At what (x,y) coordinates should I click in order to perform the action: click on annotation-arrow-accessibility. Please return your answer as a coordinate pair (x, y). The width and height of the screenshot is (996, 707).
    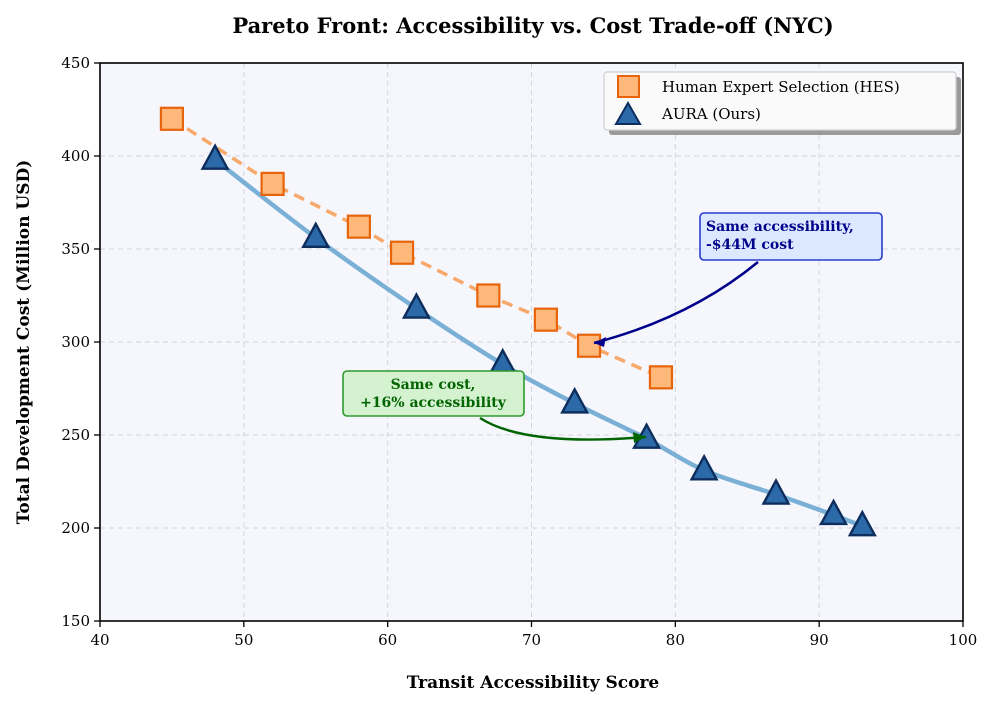
    Looking at the image, I should click on (676, 303).